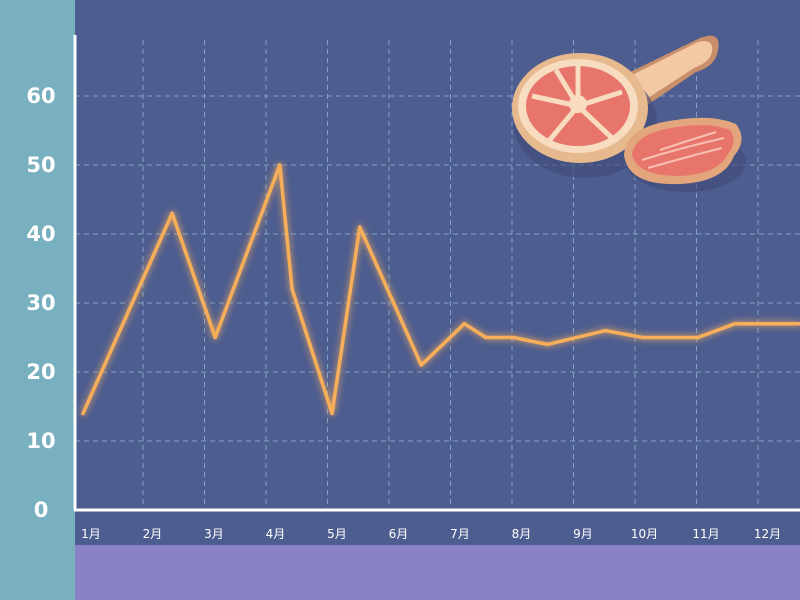  I want to click on y-tick-labels: 0 10 20 30 40 50 60, so click(40, 303).